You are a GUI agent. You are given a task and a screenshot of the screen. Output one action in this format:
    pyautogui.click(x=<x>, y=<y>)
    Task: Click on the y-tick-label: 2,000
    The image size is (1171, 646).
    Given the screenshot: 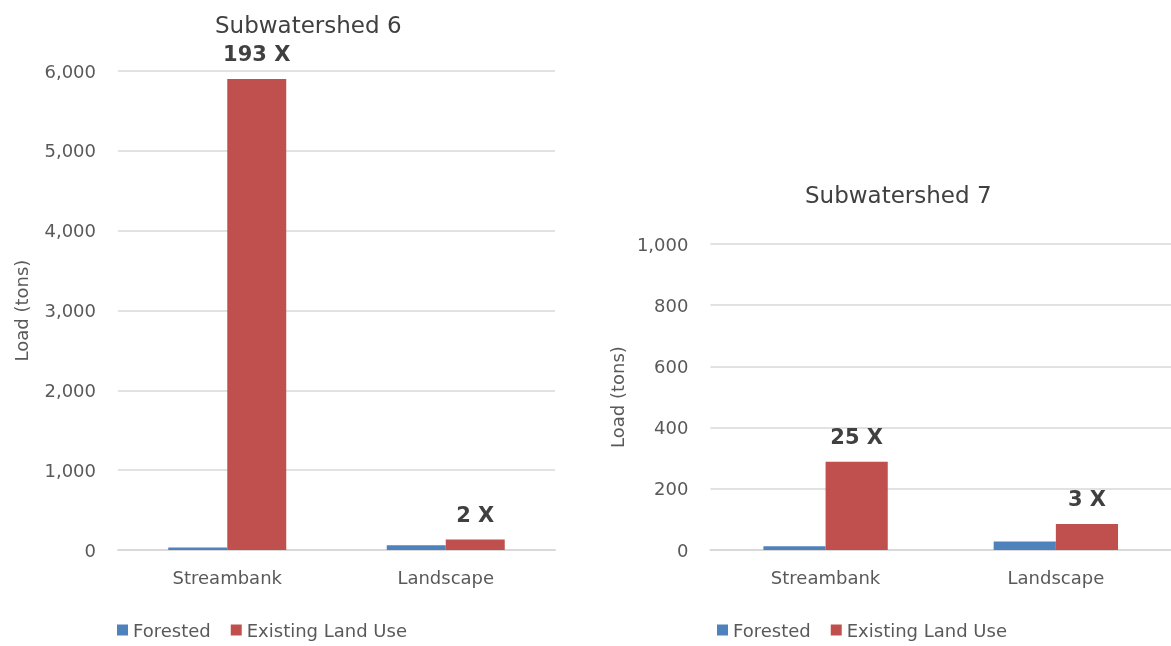 What is the action you would take?
    pyautogui.click(x=70, y=390)
    